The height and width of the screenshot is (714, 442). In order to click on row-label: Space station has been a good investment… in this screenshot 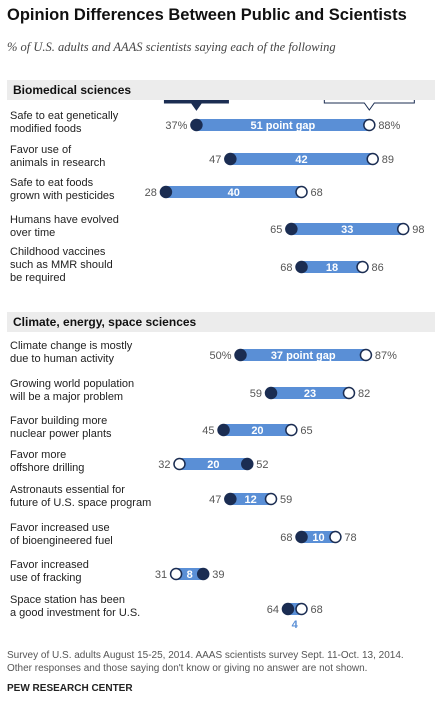, I will do `click(75, 606)`.